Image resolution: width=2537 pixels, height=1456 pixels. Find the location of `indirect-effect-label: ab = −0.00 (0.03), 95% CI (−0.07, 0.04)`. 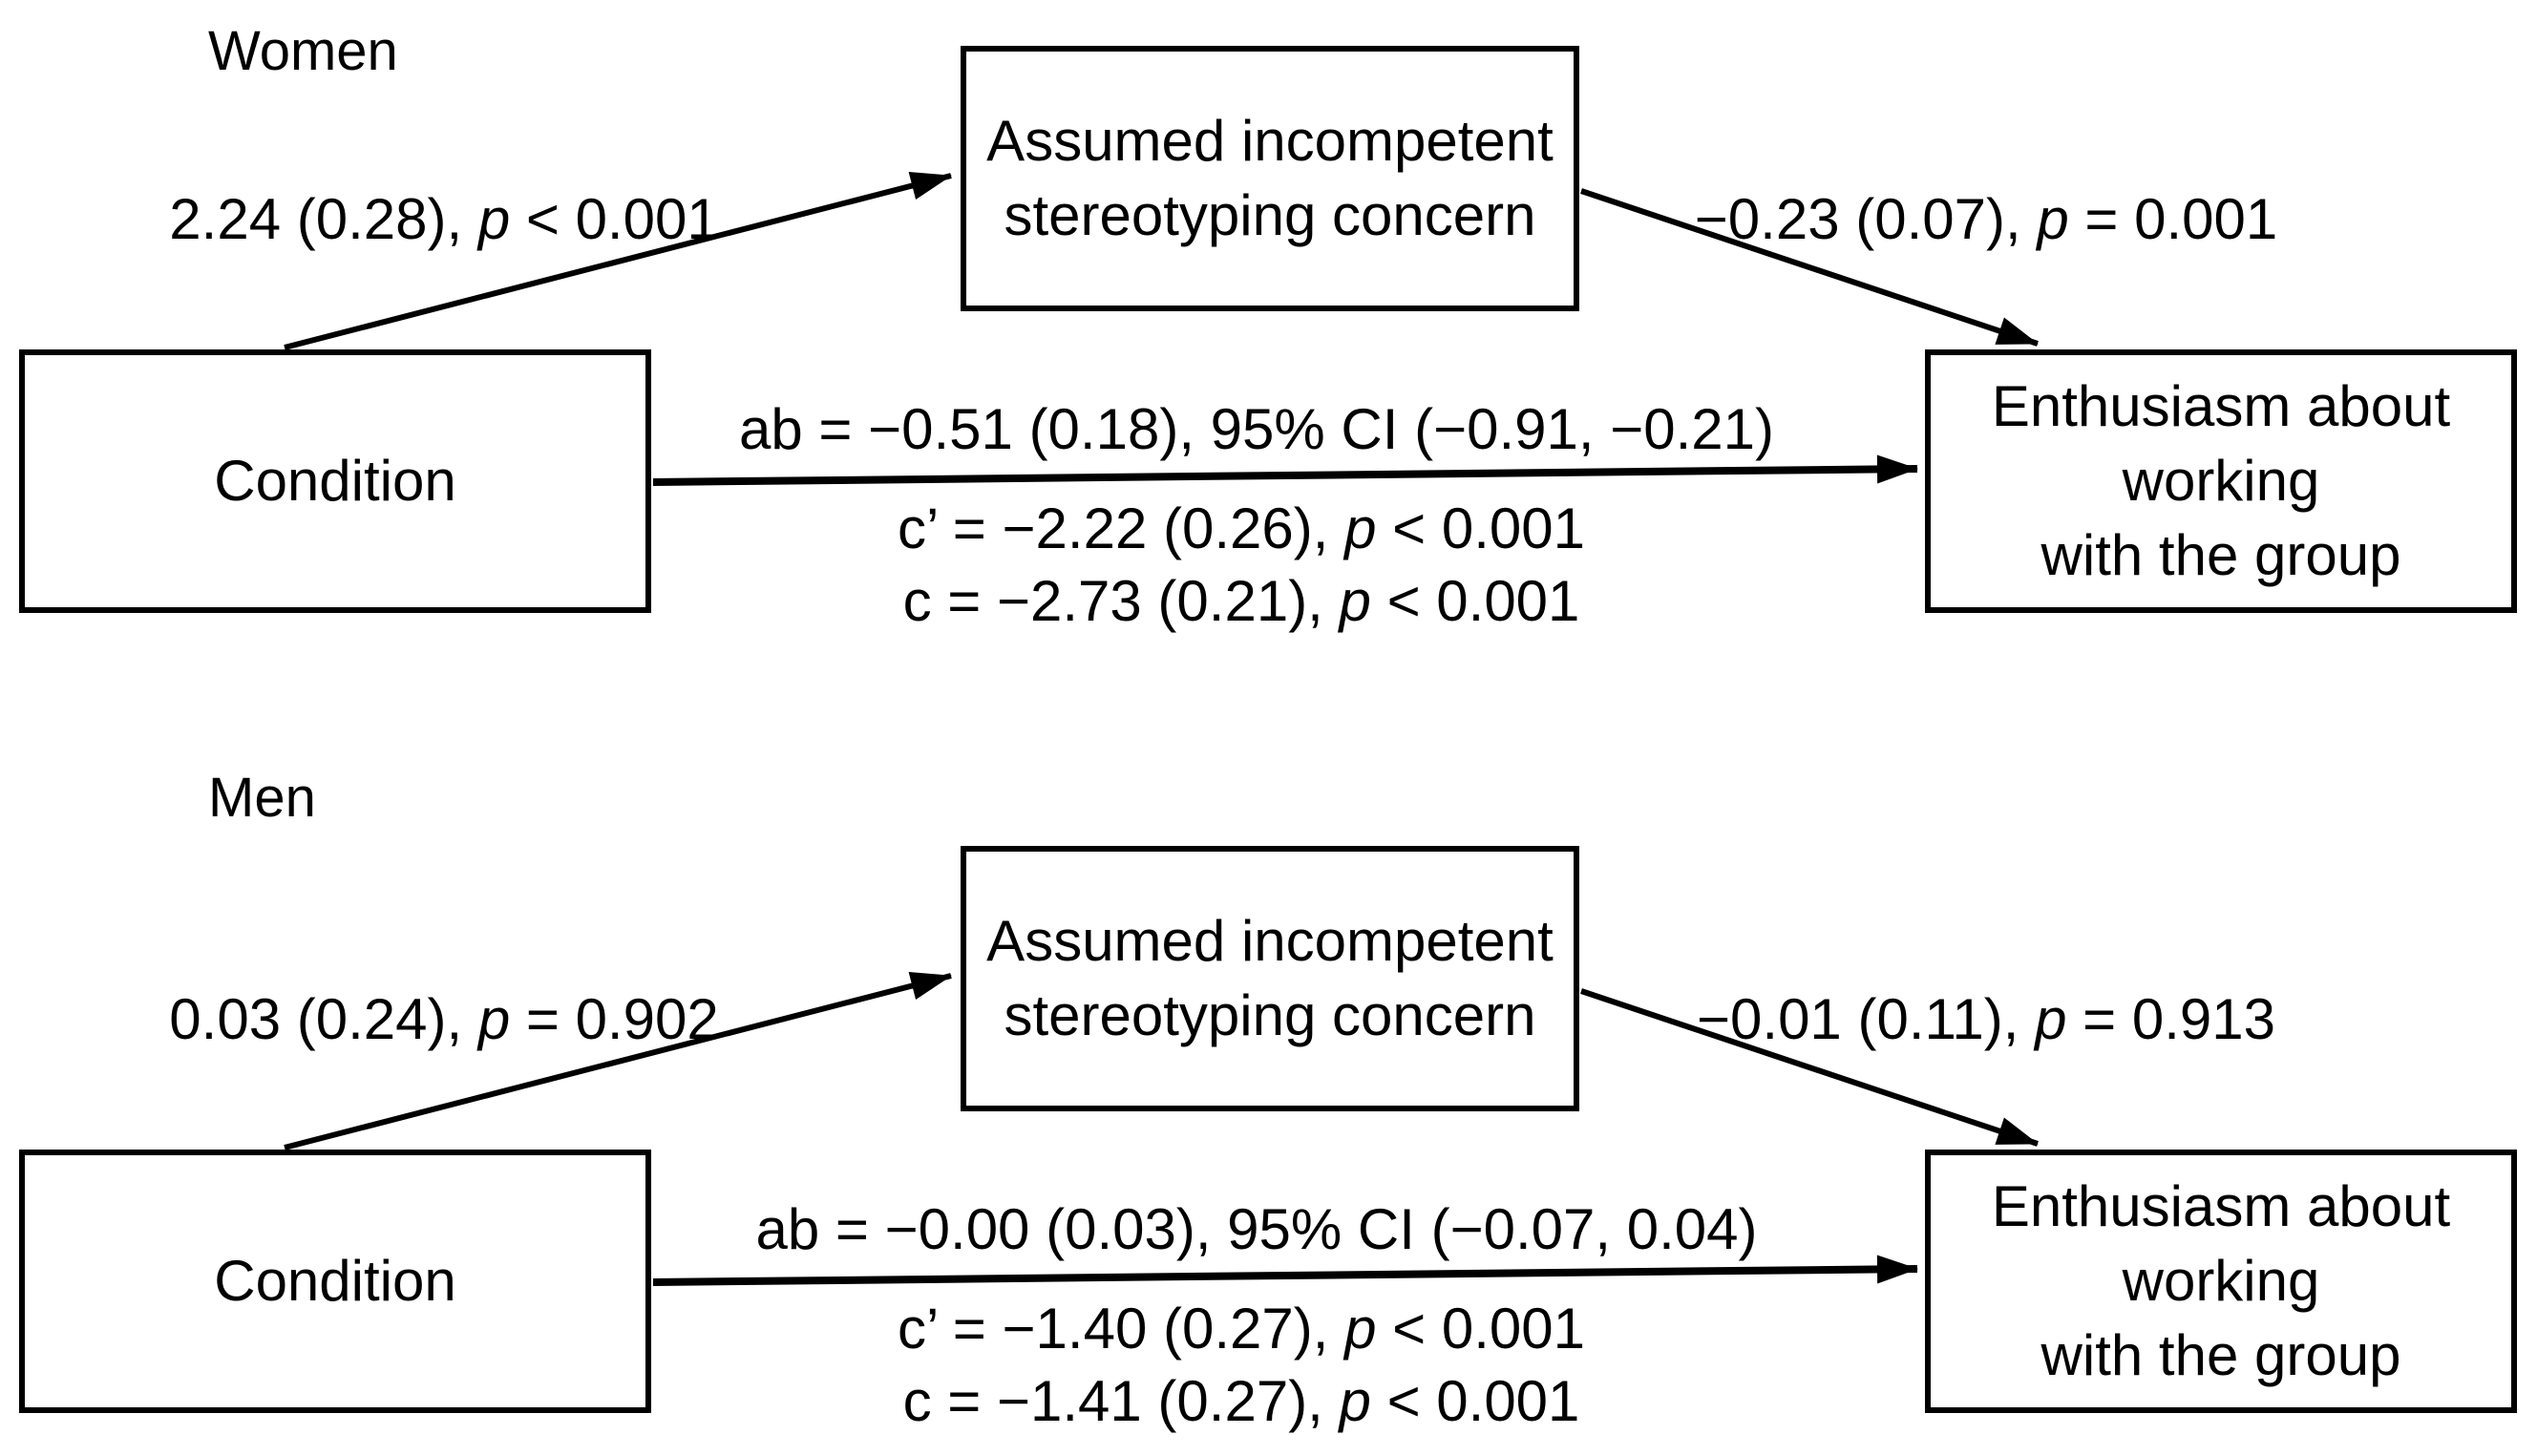

indirect-effect-label: ab = −0.00 (0.03), 95% CI (−0.07, 0.04) is located at coordinates (1256, 1229).